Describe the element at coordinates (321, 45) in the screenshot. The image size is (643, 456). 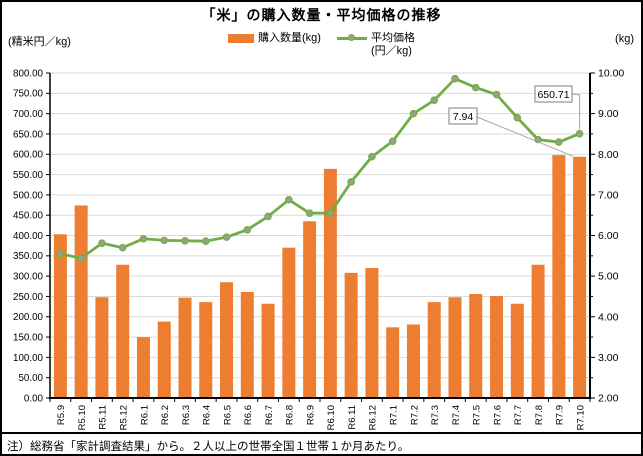
I see `legend: 購入数量(kg) 平均価格 (円／kg)` at that location.